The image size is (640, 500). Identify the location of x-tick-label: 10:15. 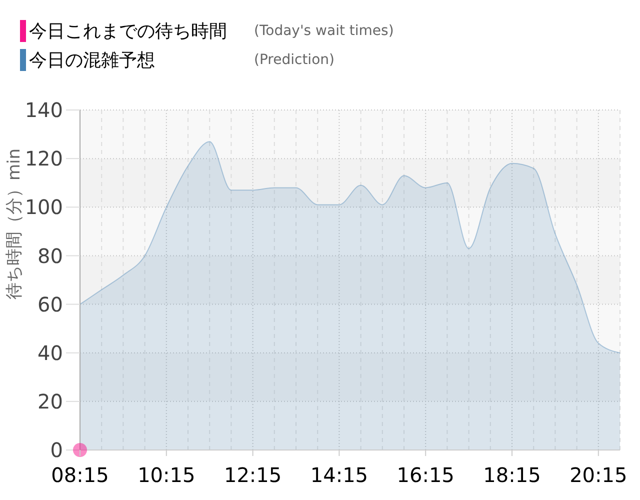
(167, 475).